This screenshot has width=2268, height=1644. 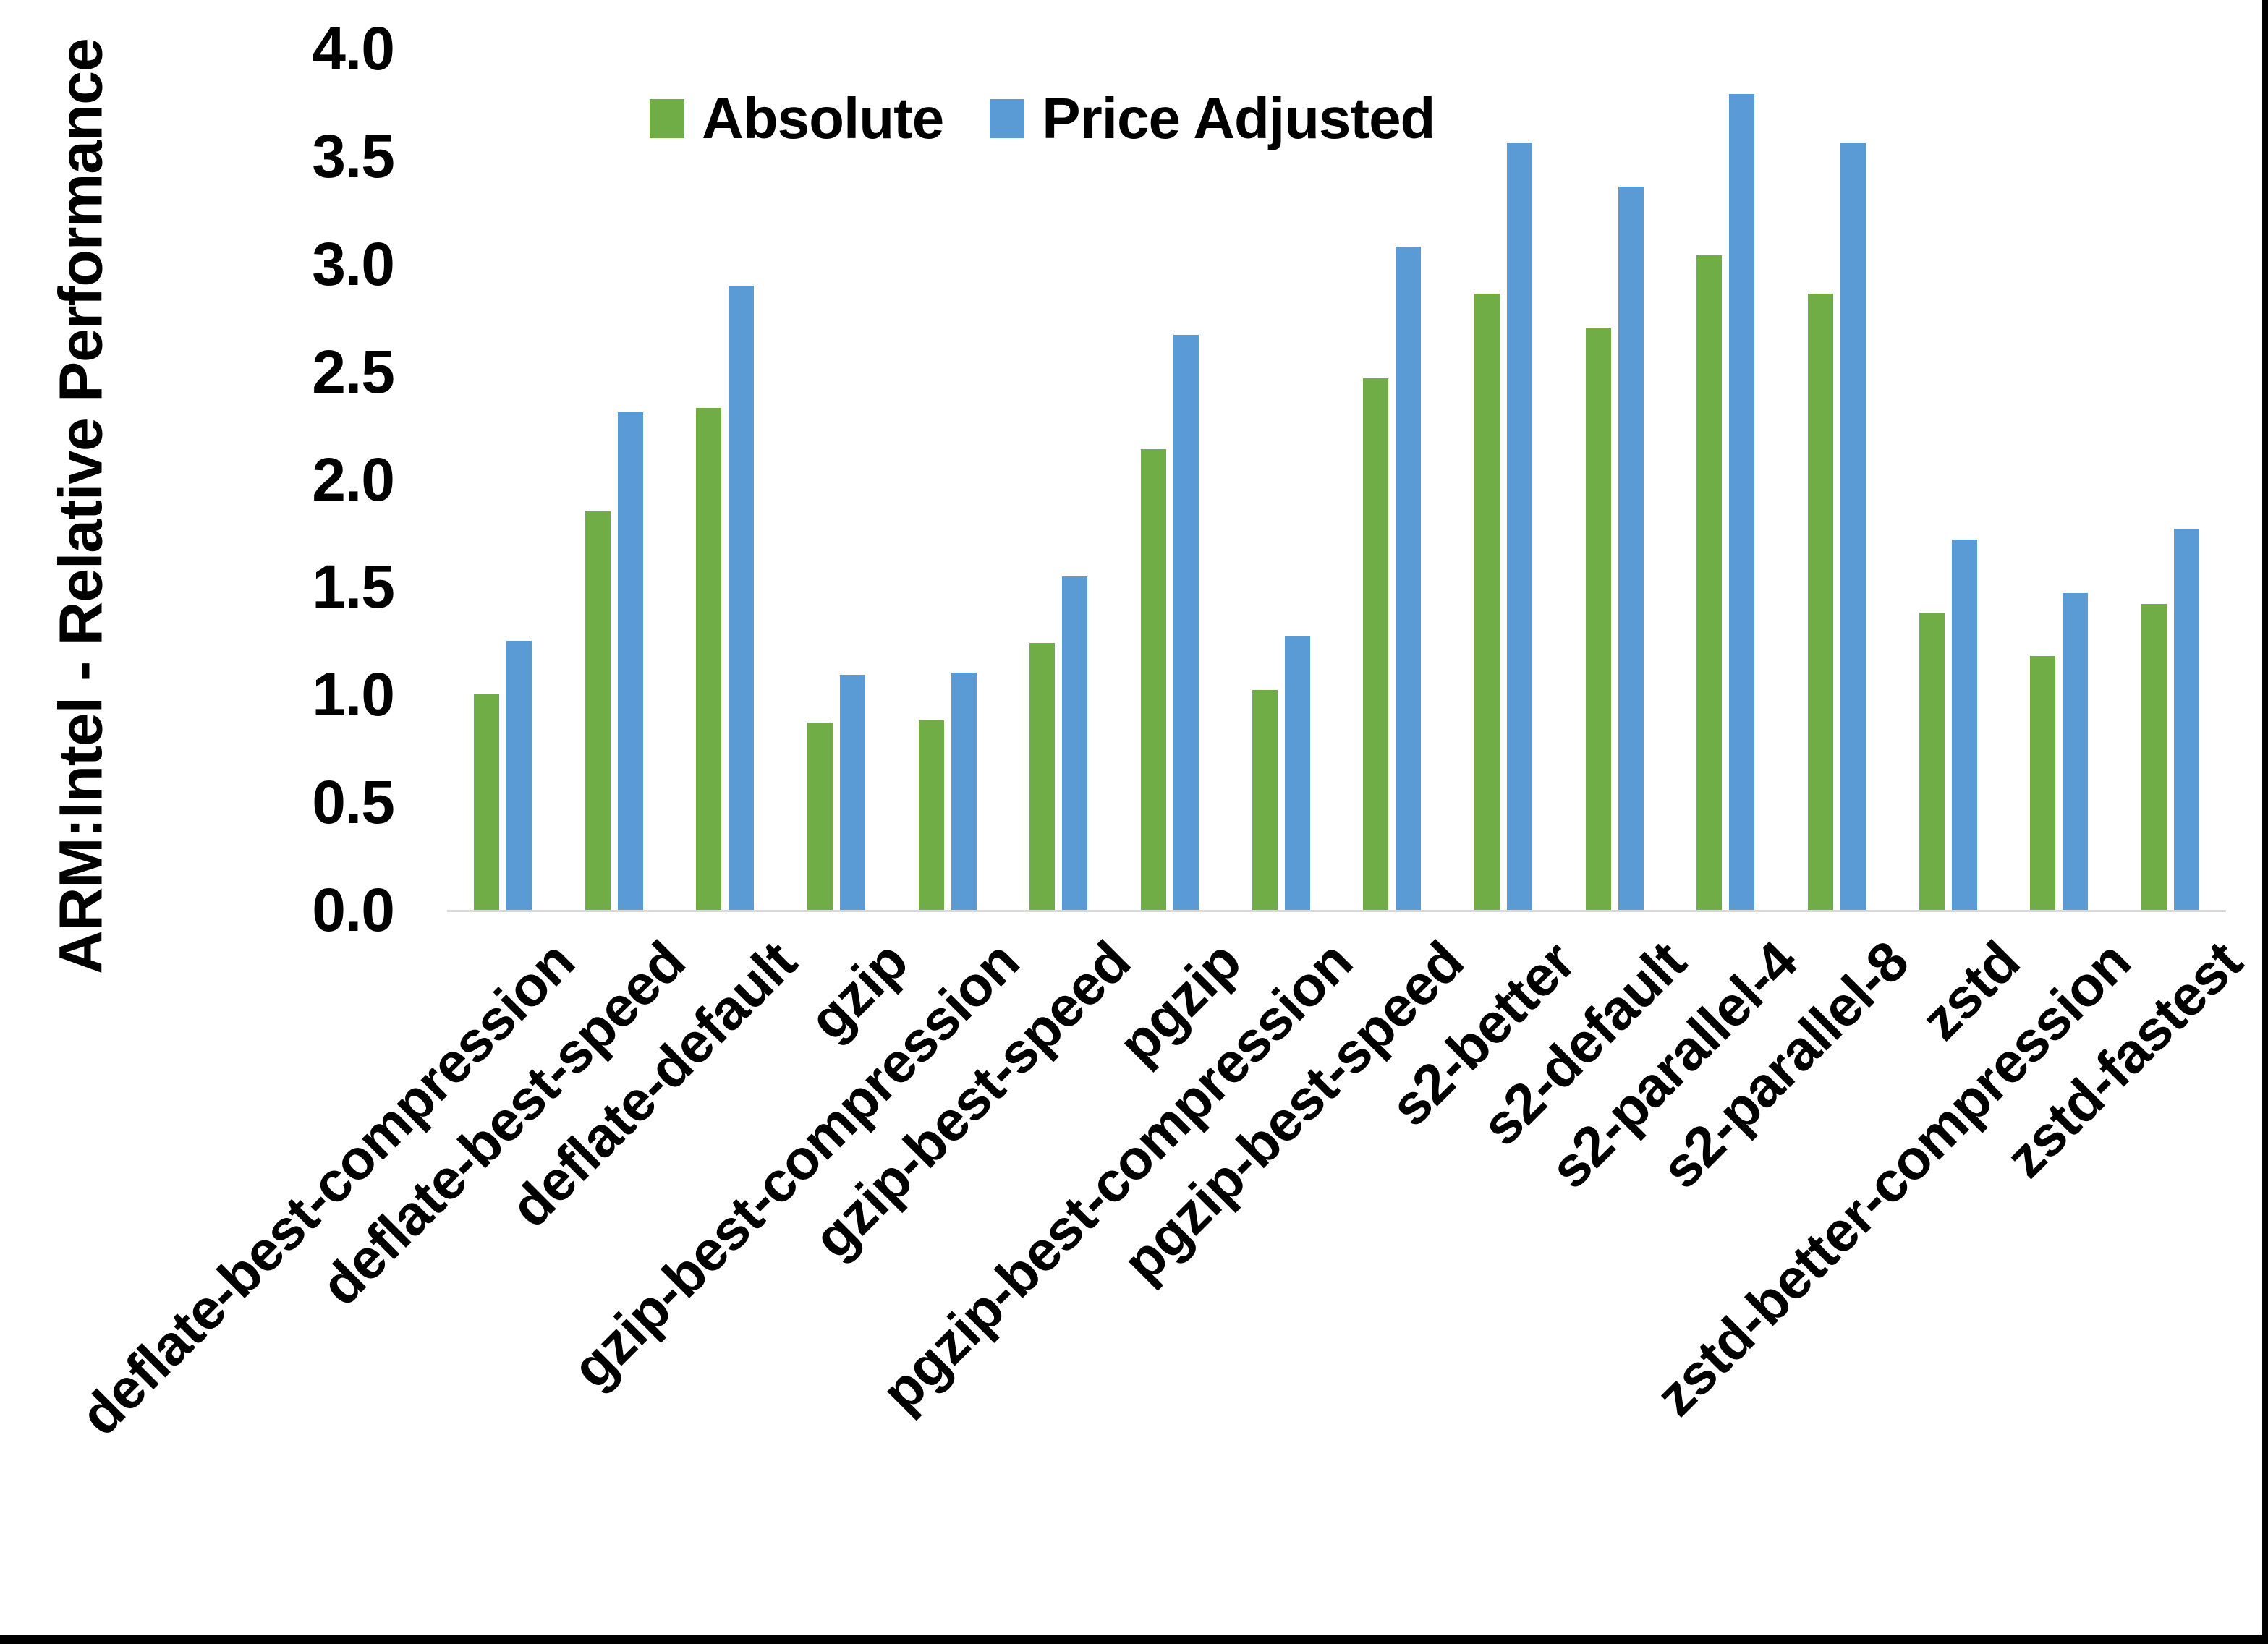 I want to click on bar-absolute-s2-better, so click(x=1487, y=602).